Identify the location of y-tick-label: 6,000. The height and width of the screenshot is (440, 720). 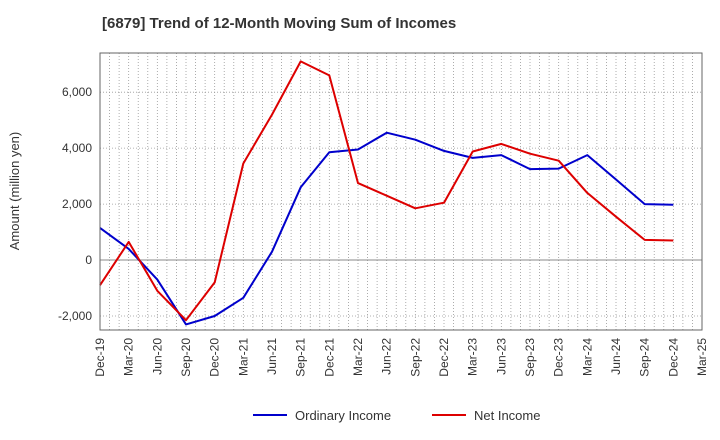
(77, 92).